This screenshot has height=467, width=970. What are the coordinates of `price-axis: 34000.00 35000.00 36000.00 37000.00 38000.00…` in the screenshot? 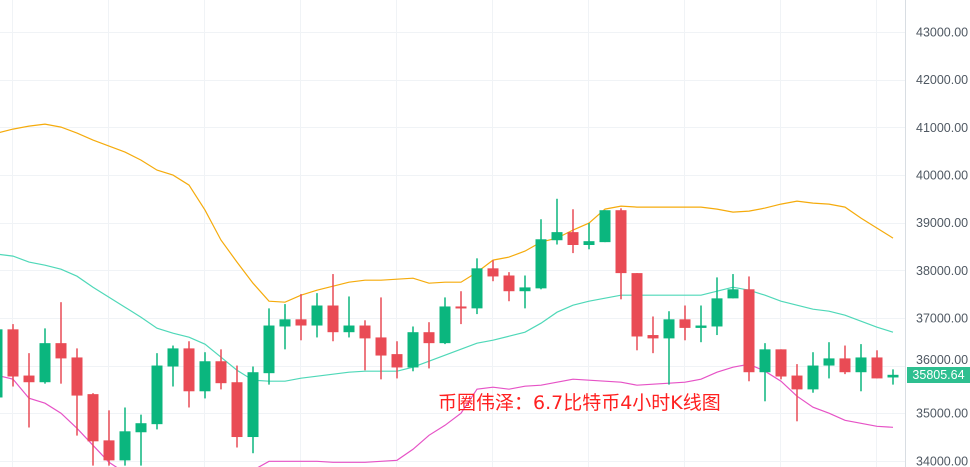 It's located at (942, 246).